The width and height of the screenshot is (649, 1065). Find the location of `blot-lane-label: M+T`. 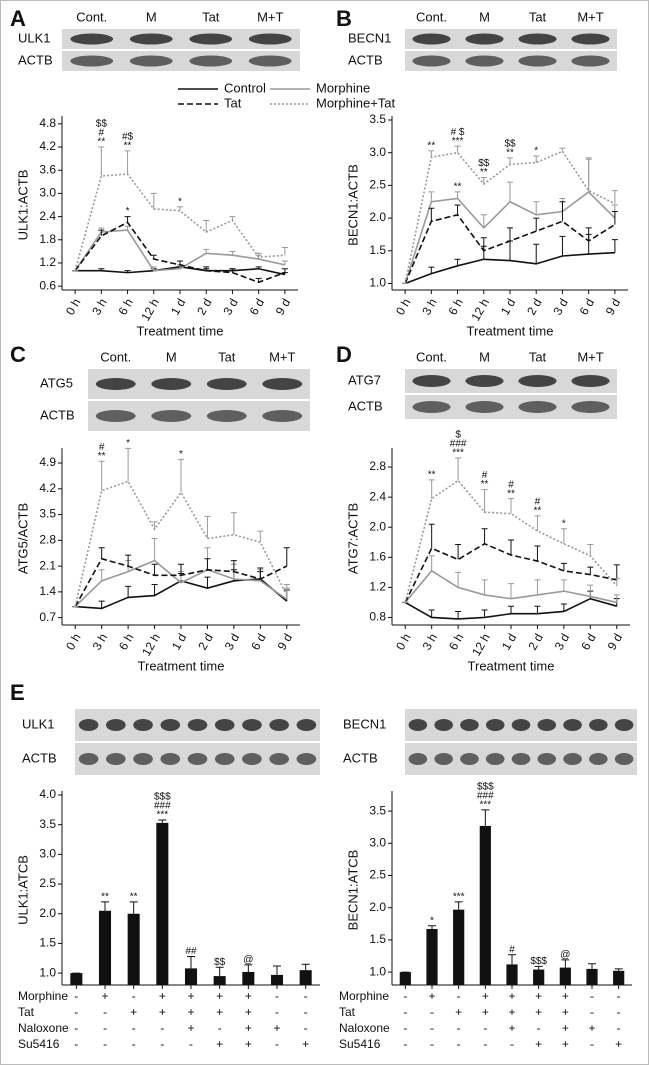

blot-lane-label: M+T is located at coordinates (590, 356).